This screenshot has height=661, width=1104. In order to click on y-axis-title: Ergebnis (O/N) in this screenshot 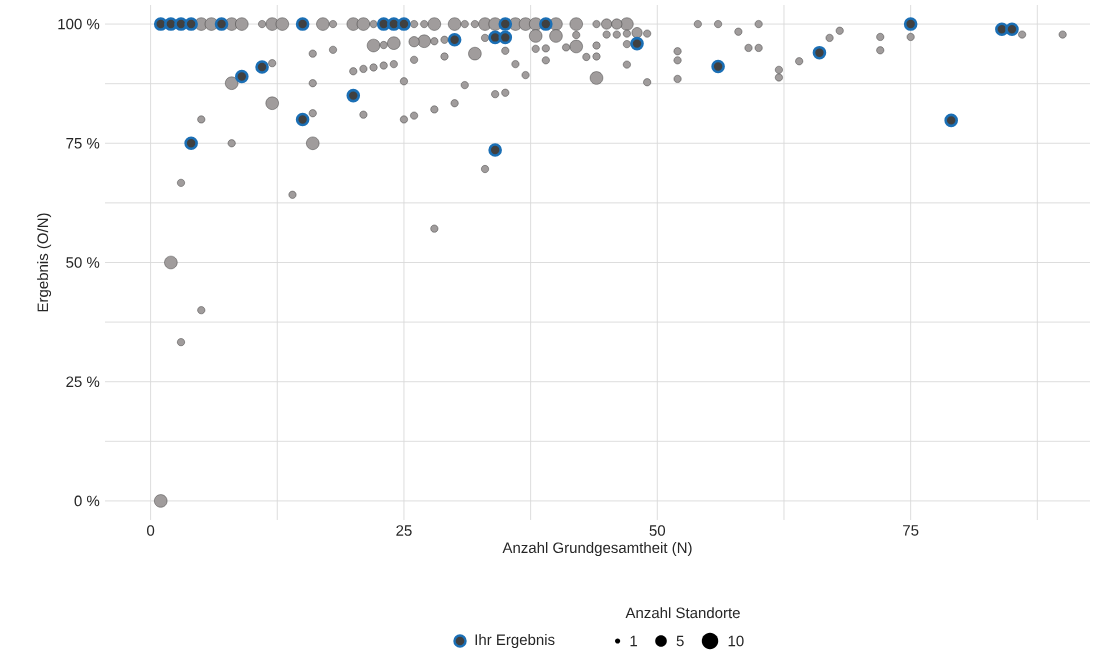, I will do `click(44, 262)`.